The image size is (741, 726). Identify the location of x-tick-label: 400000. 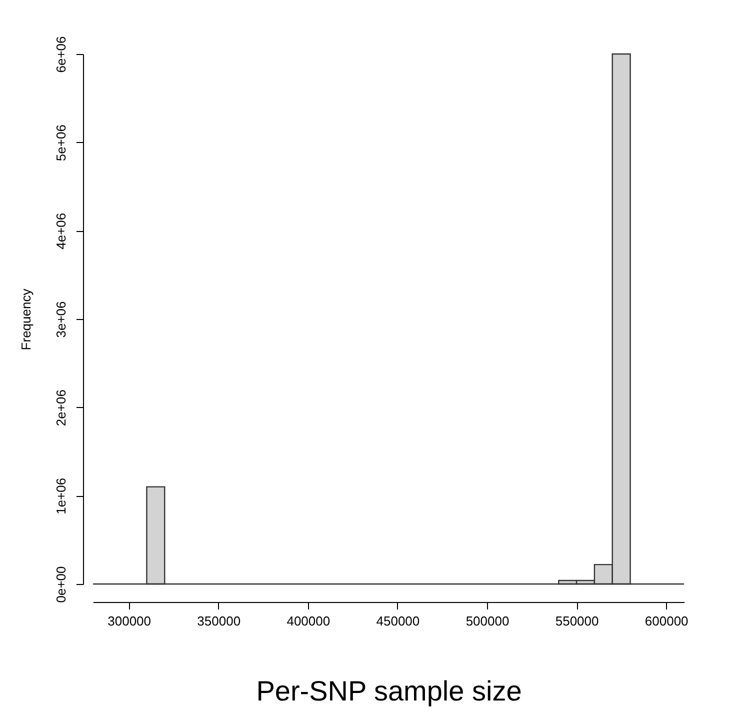
(308, 621).